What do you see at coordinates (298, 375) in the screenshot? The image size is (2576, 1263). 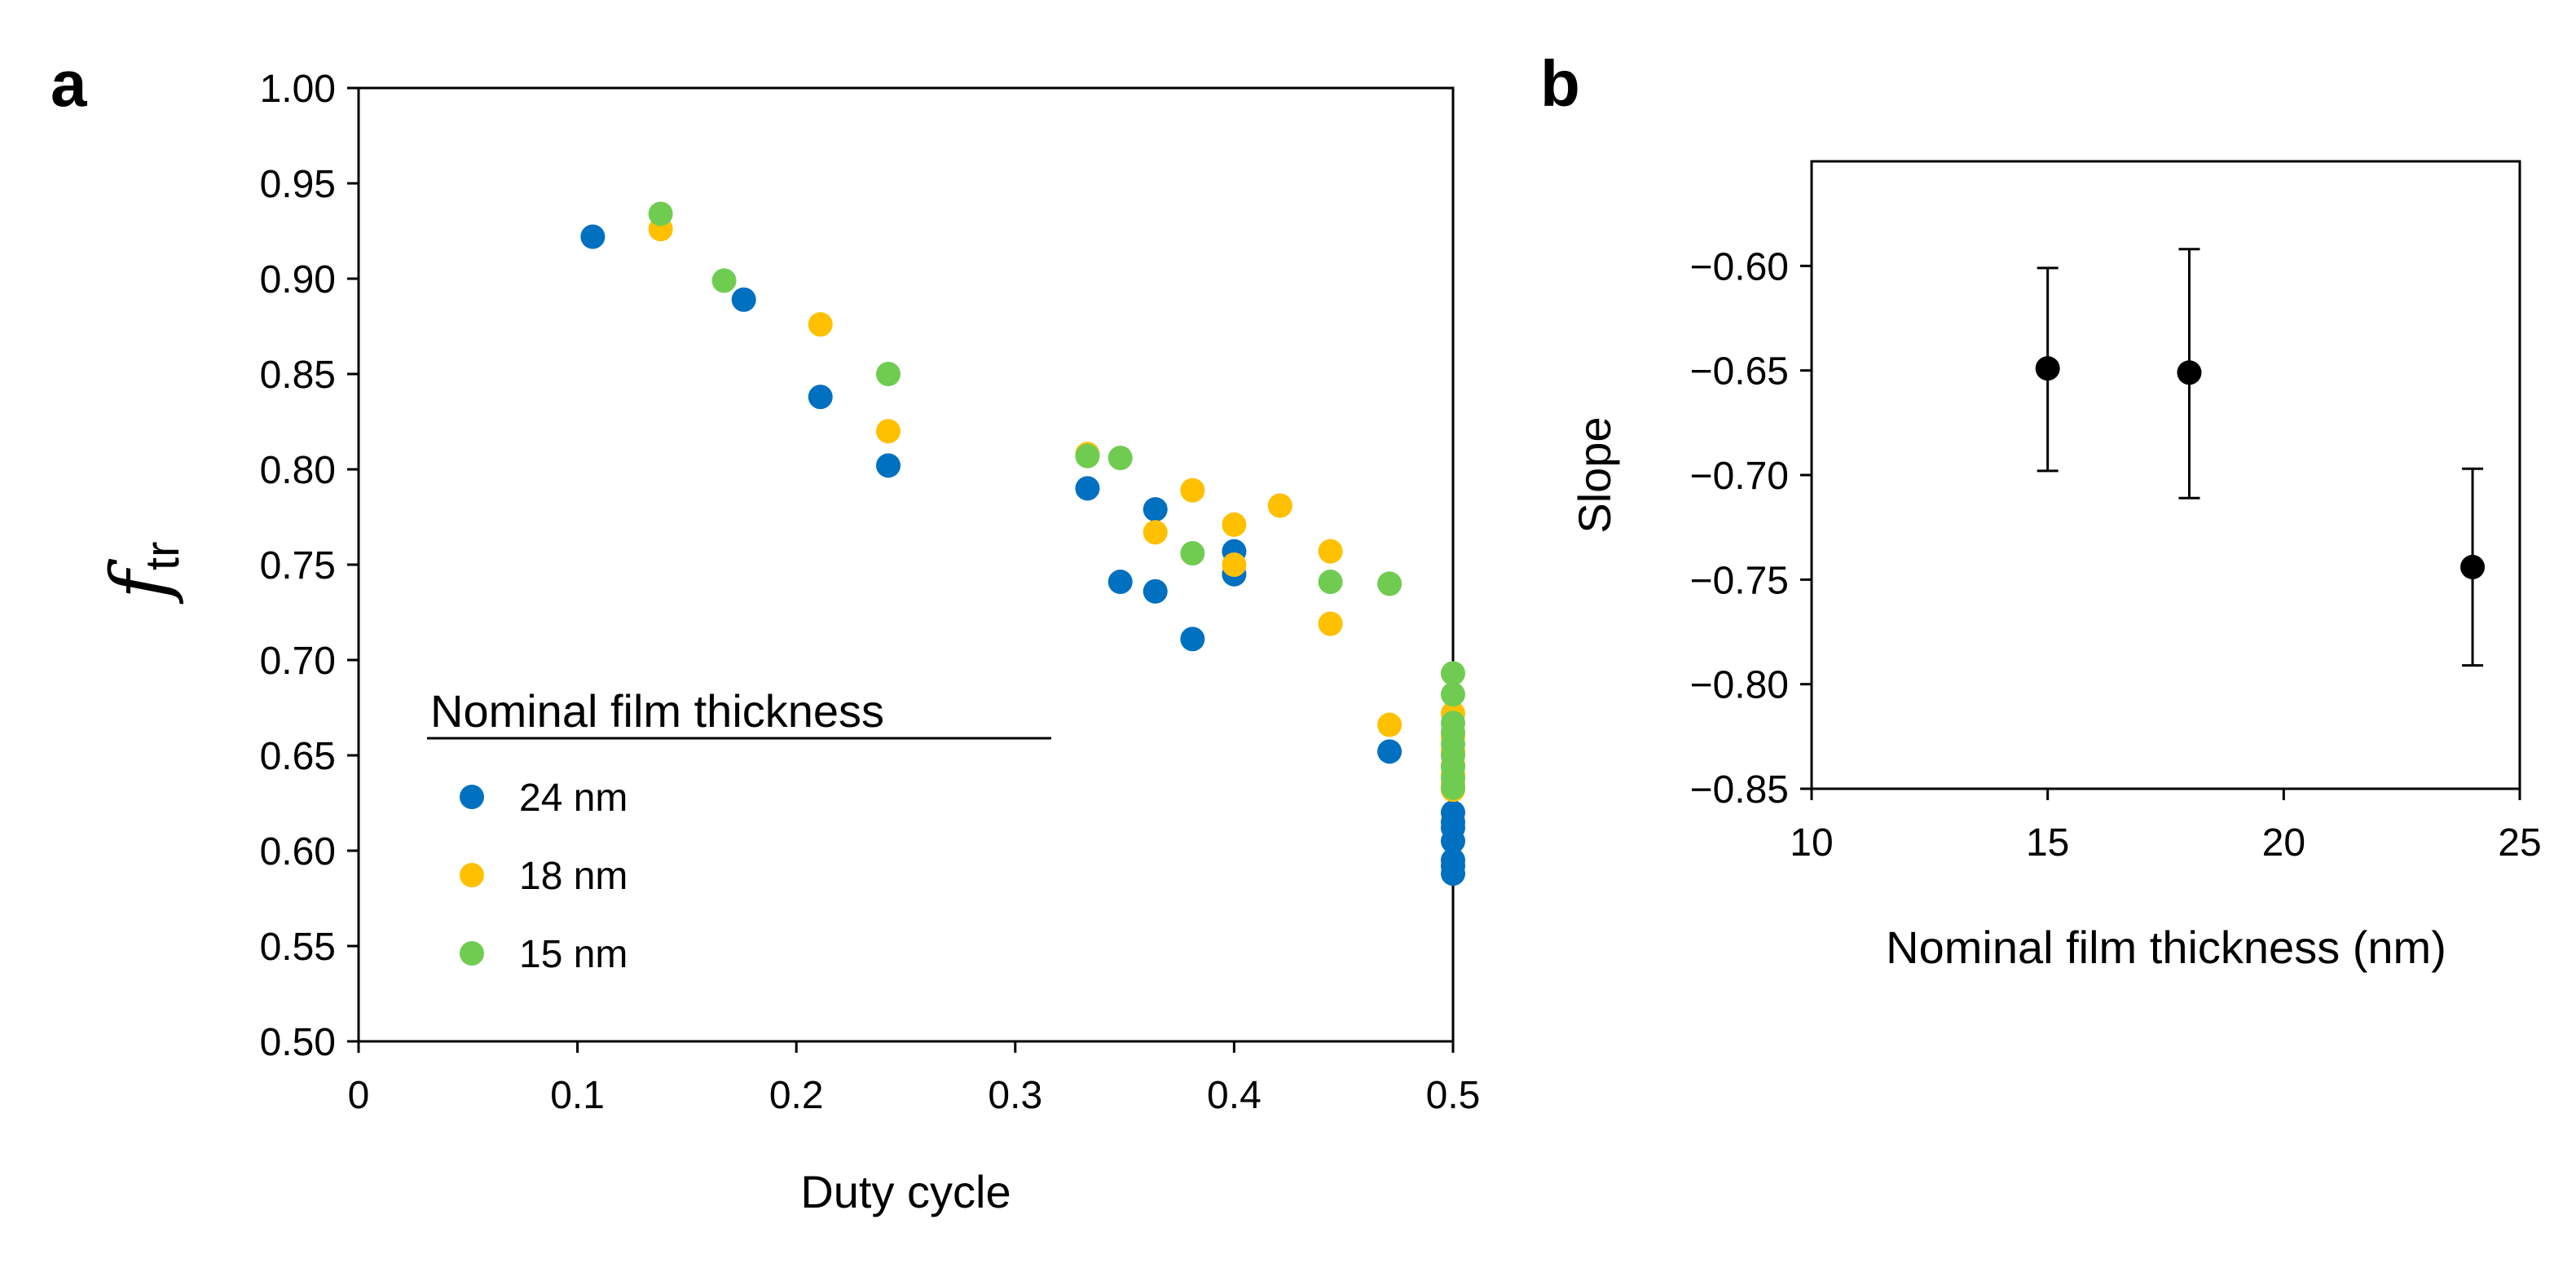 I see `y-tick-label: 0.85` at bounding box center [298, 375].